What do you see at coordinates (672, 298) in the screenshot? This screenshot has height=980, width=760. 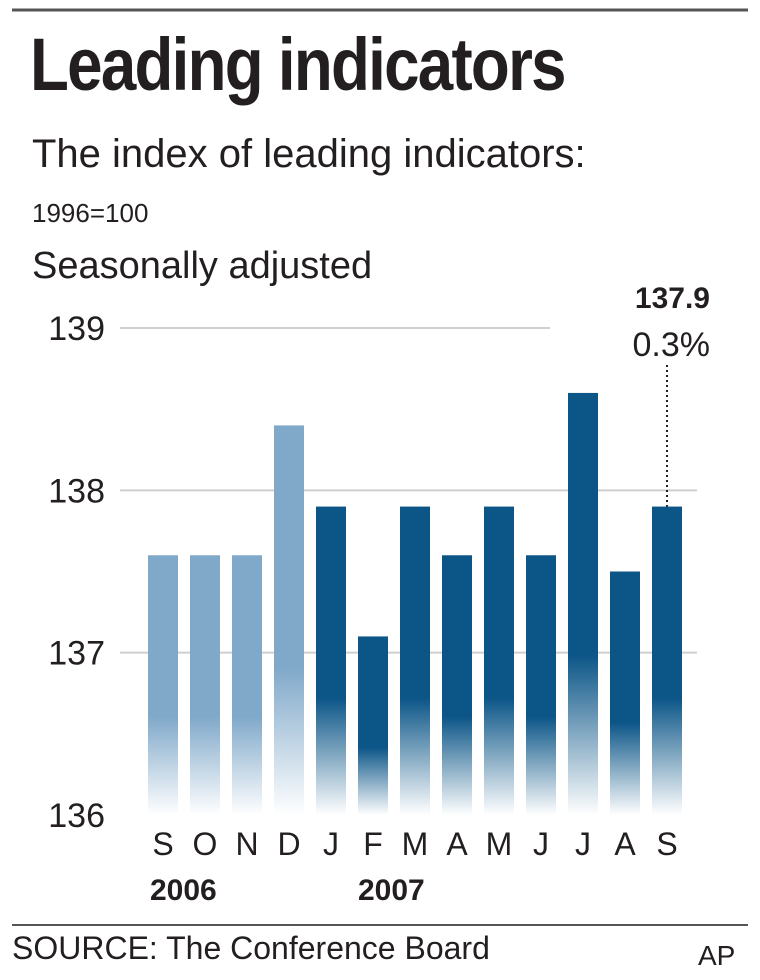 I see `annotation-value: 137.9` at bounding box center [672, 298].